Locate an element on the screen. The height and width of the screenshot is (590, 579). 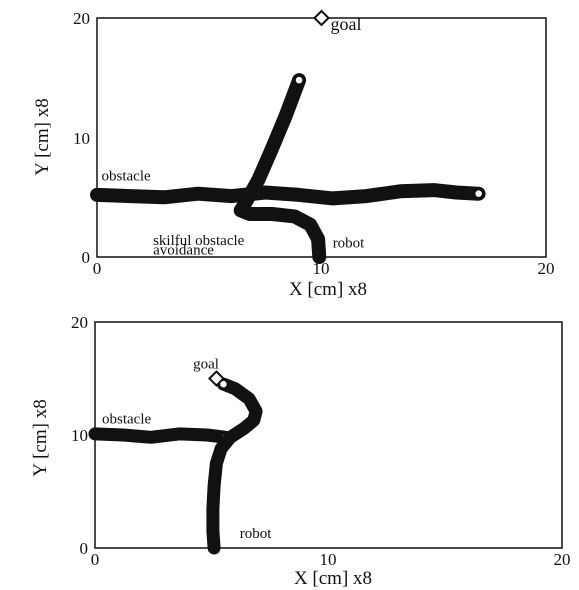
x-axis-label-bottom: X [cm] x8 is located at coordinates (333, 578).